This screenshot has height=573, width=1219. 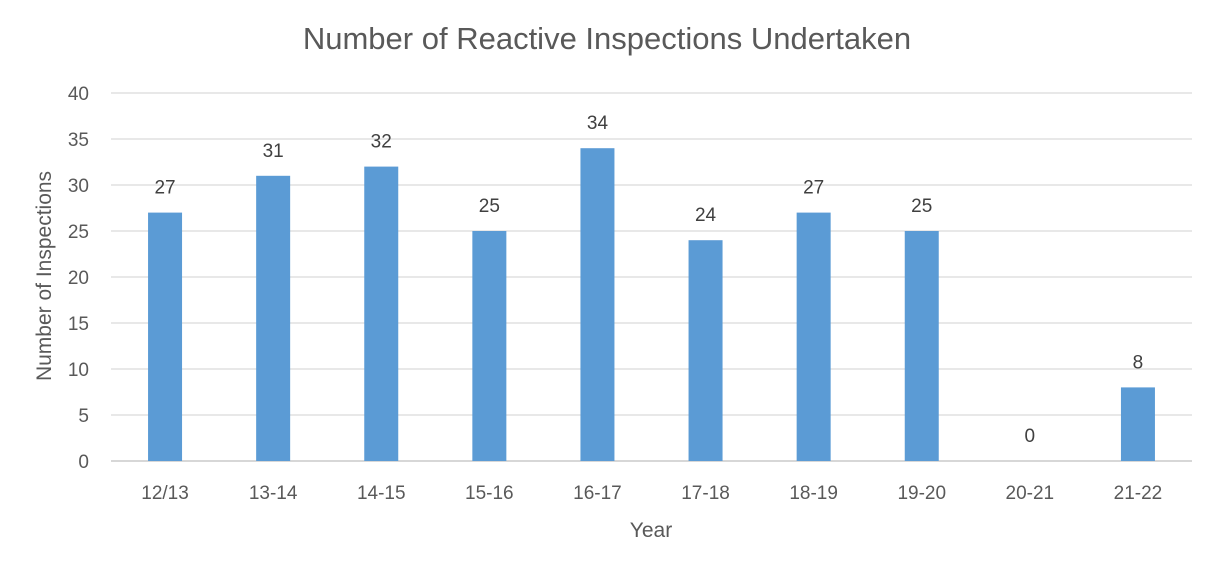 What do you see at coordinates (813, 493) in the screenshot?
I see `x-tick-label: 18-19` at bounding box center [813, 493].